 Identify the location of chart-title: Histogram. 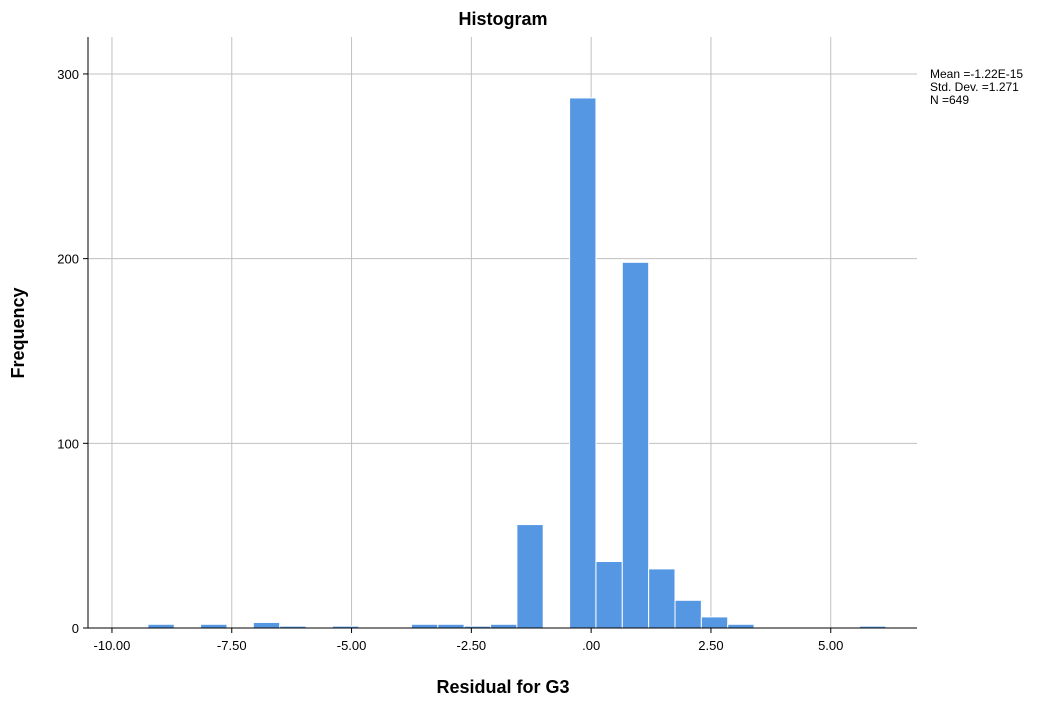
(502, 19).